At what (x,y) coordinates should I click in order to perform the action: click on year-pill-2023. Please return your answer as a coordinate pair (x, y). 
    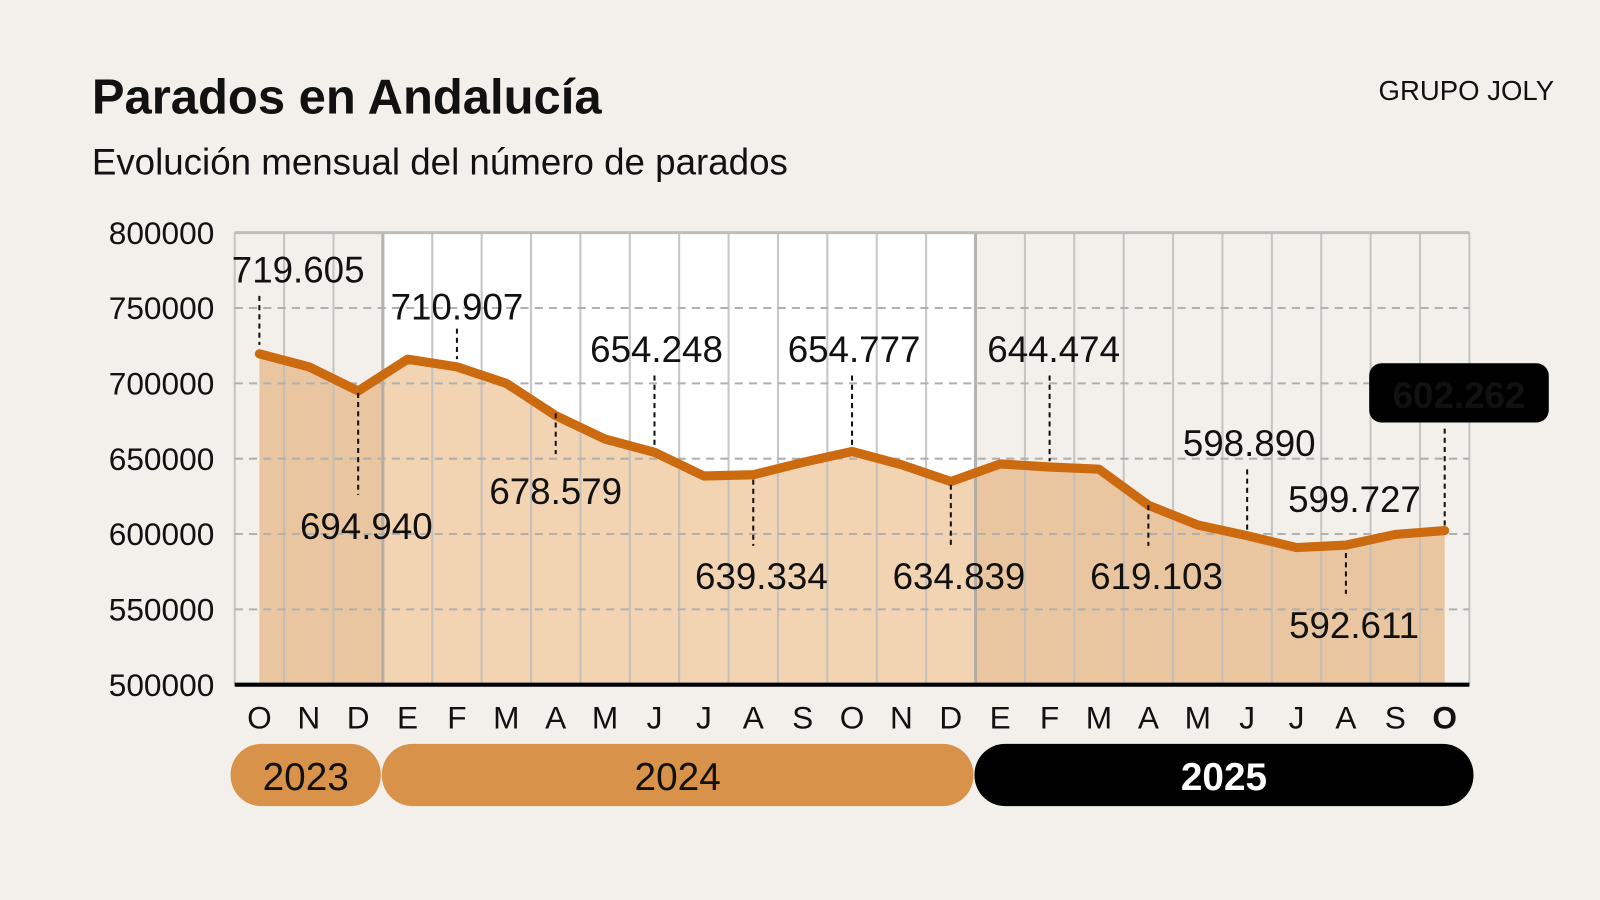
    Looking at the image, I should click on (305, 775).